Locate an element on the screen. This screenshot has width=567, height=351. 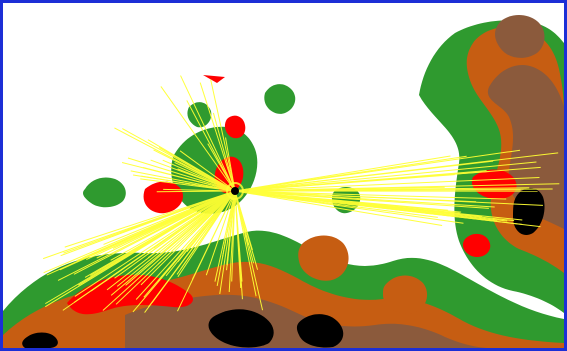
observer-point is located at coordinates (235, 191).